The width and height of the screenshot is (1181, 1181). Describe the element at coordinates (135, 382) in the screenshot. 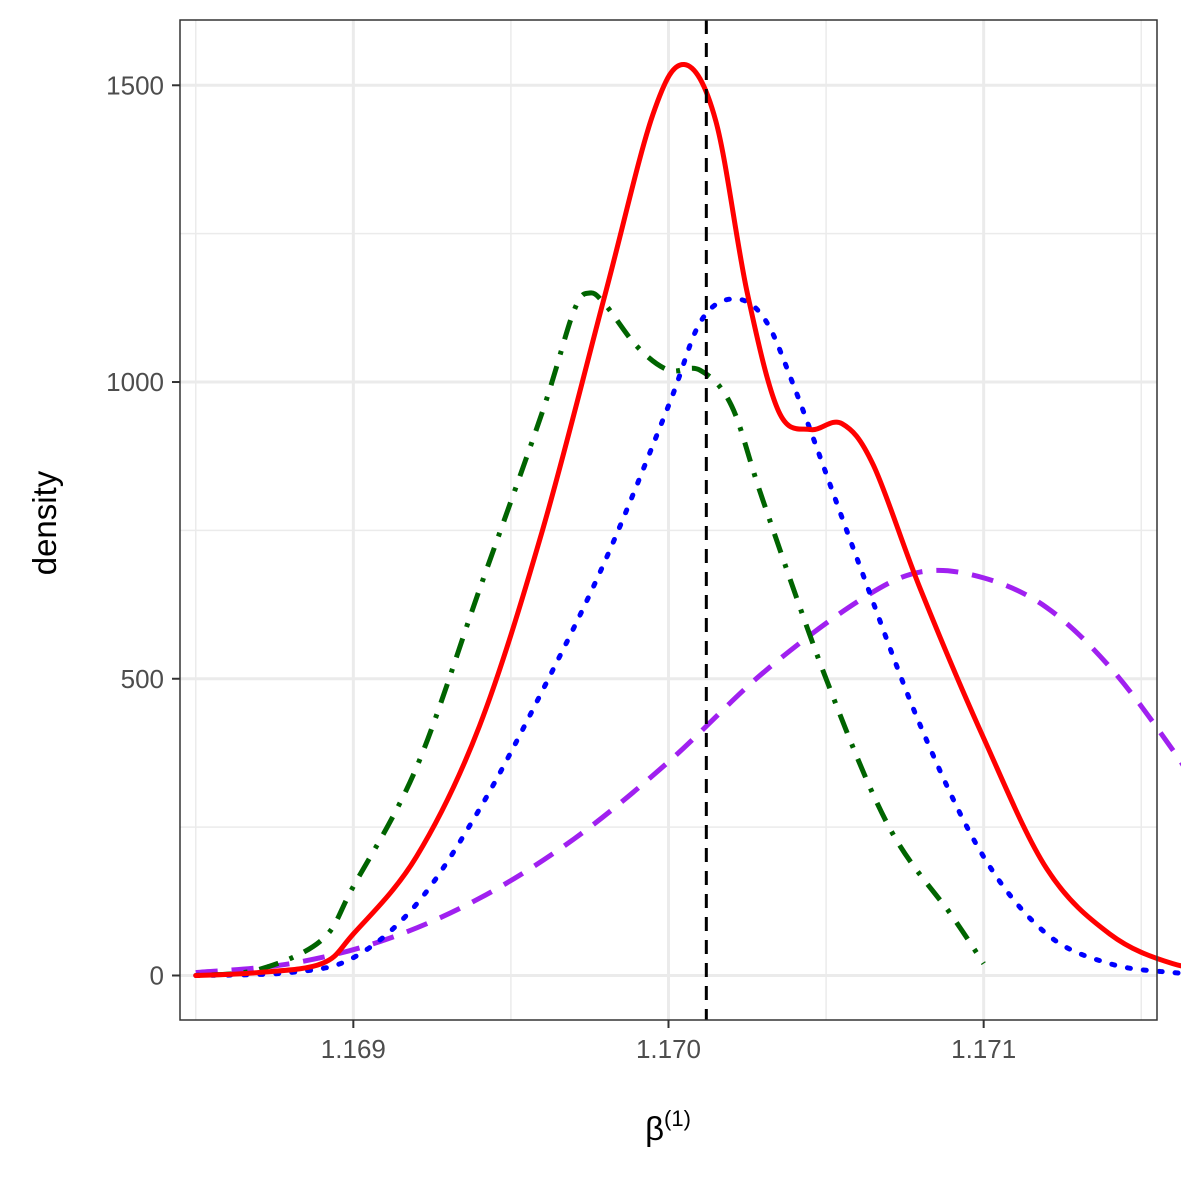

I see `y-tick-label: 1000` at that location.